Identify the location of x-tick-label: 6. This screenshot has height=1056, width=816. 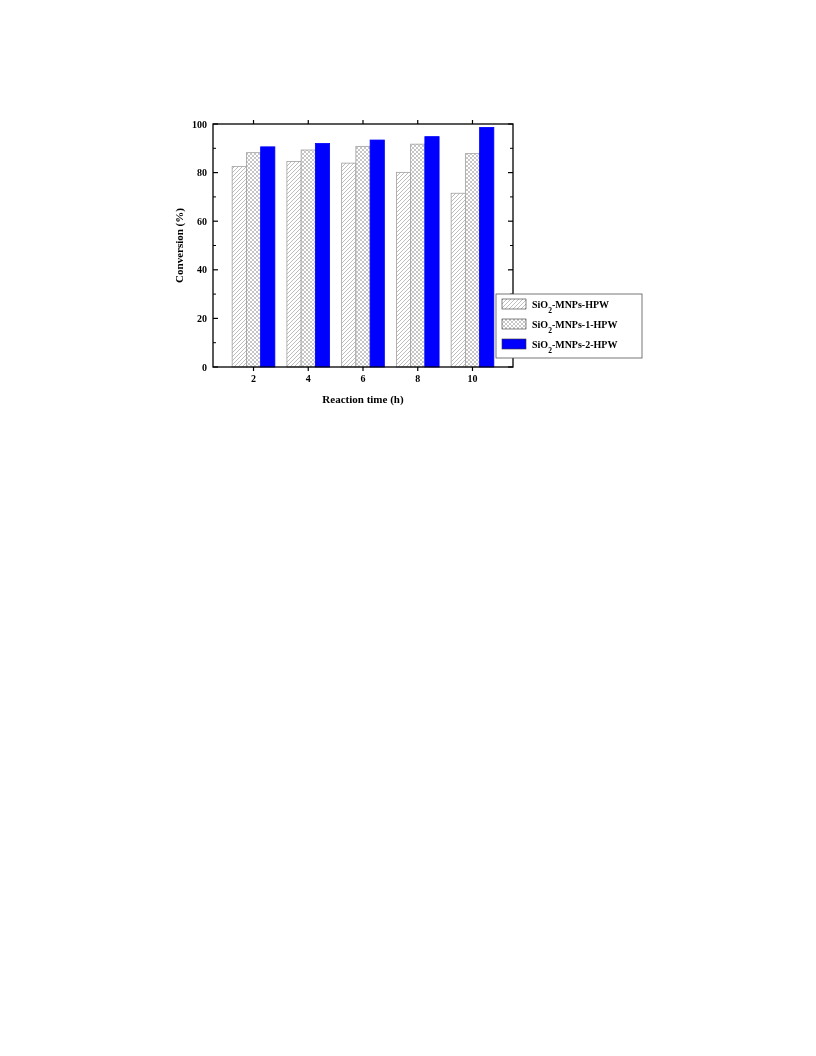
(363, 378).